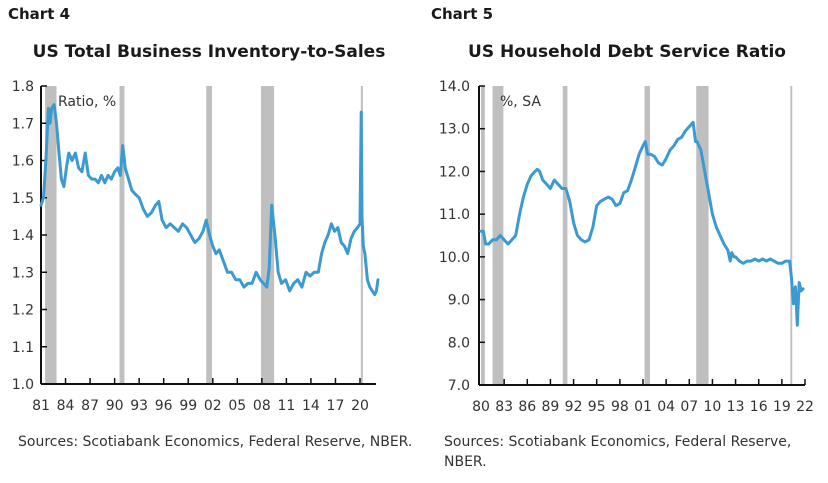 This screenshot has height=483, width=828. Describe the element at coordinates (782, 407) in the screenshot. I see `chart5-x-tick-label: 19` at that location.